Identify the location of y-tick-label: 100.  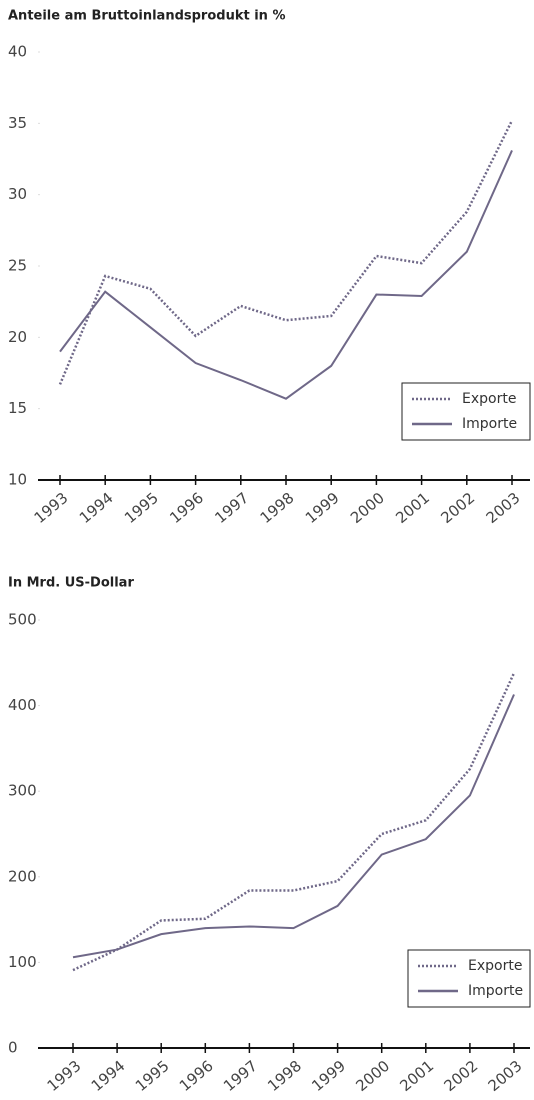
(22, 962).